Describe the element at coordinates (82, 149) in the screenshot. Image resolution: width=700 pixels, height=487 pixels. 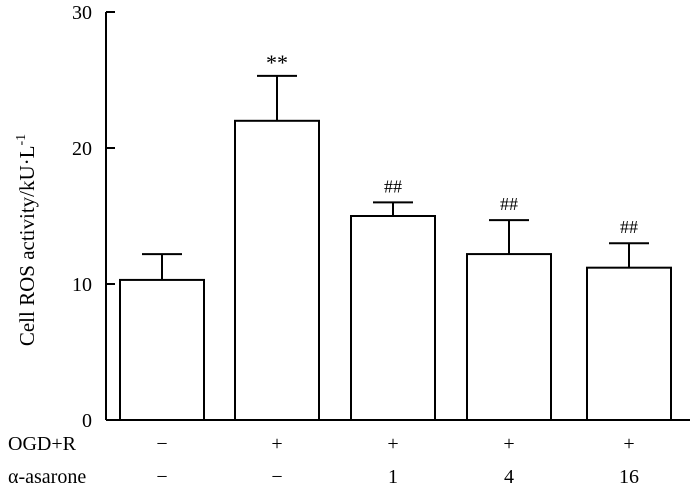
I see `y-tick-label: 20` at that location.